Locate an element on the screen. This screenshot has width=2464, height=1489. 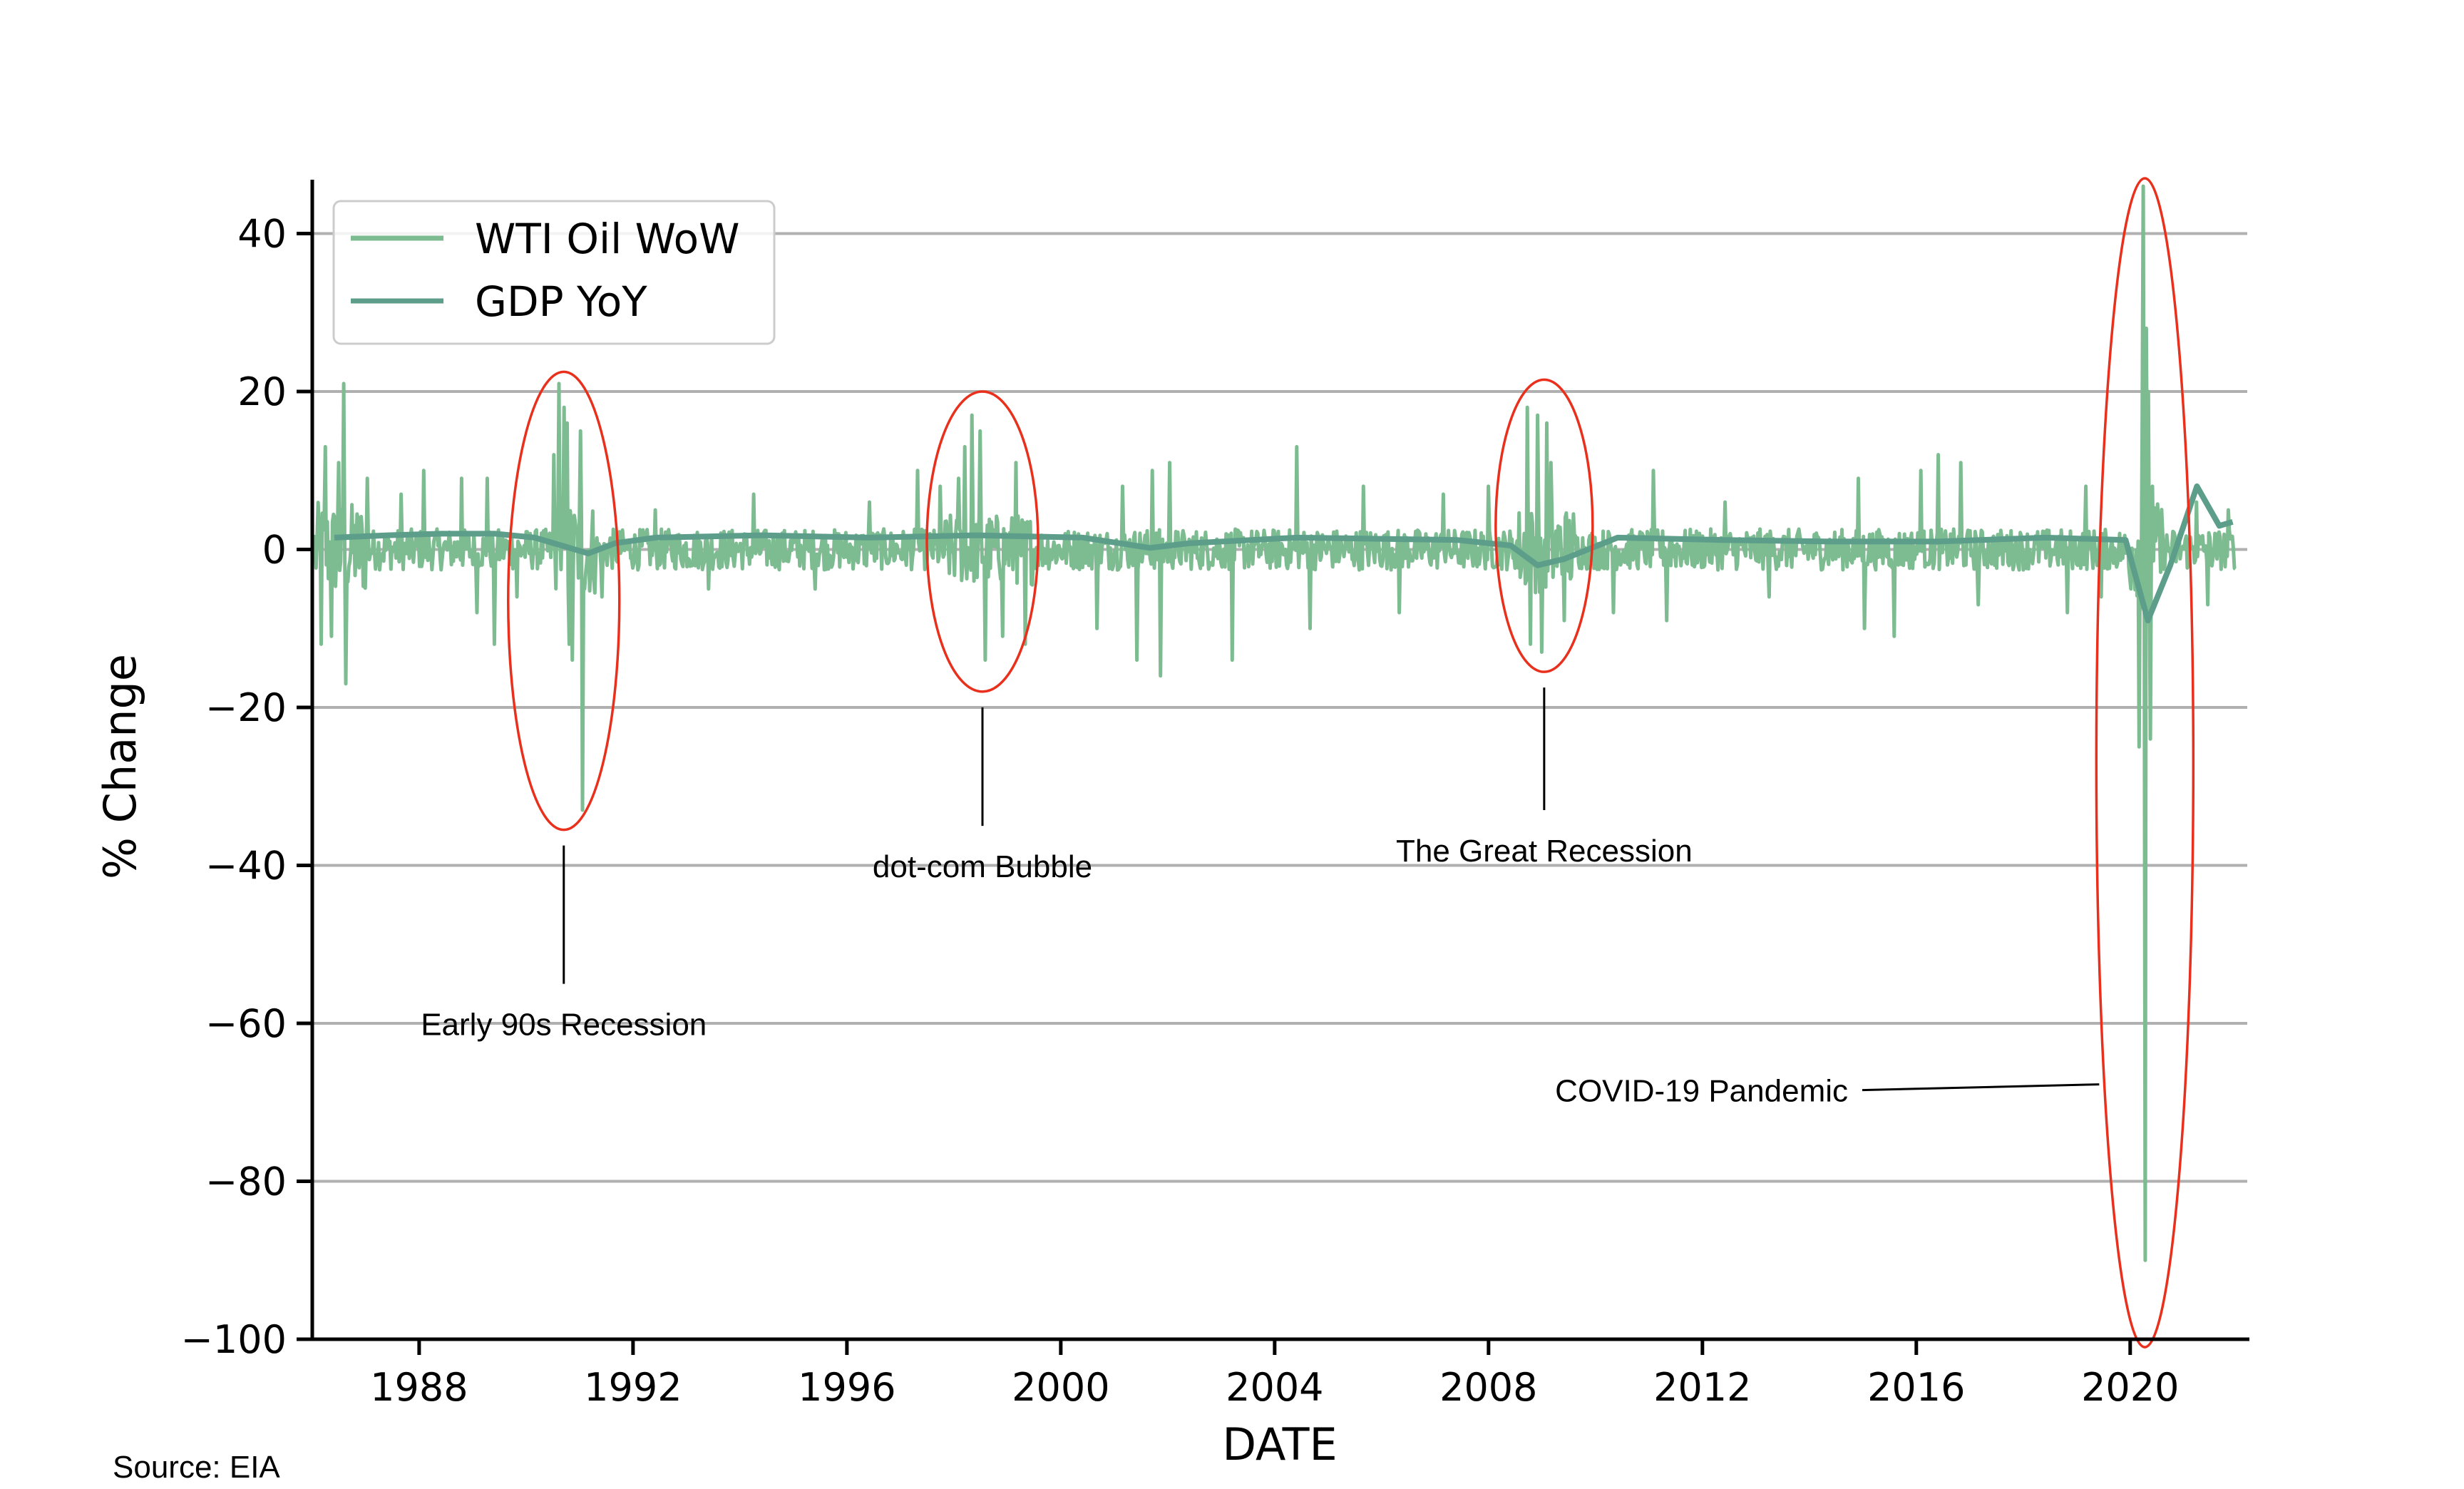
x-tick-label: 2020 is located at coordinates (2130, 1387).